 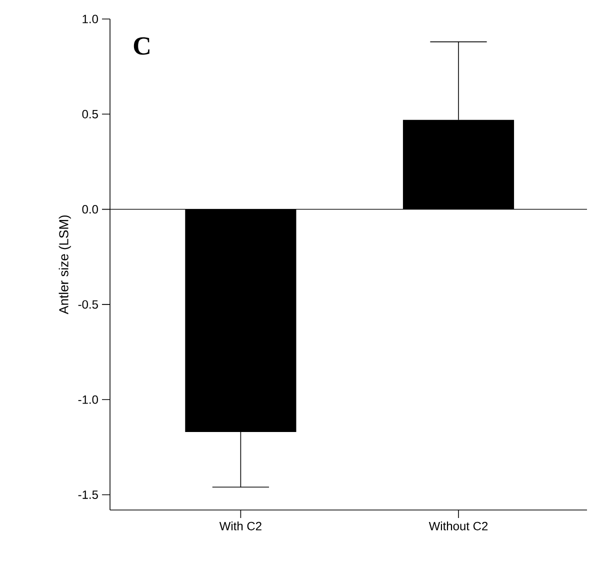 What do you see at coordinates (142, 46) in the screenshot?
I see `annotation: C` at bounding box center [142, 46].